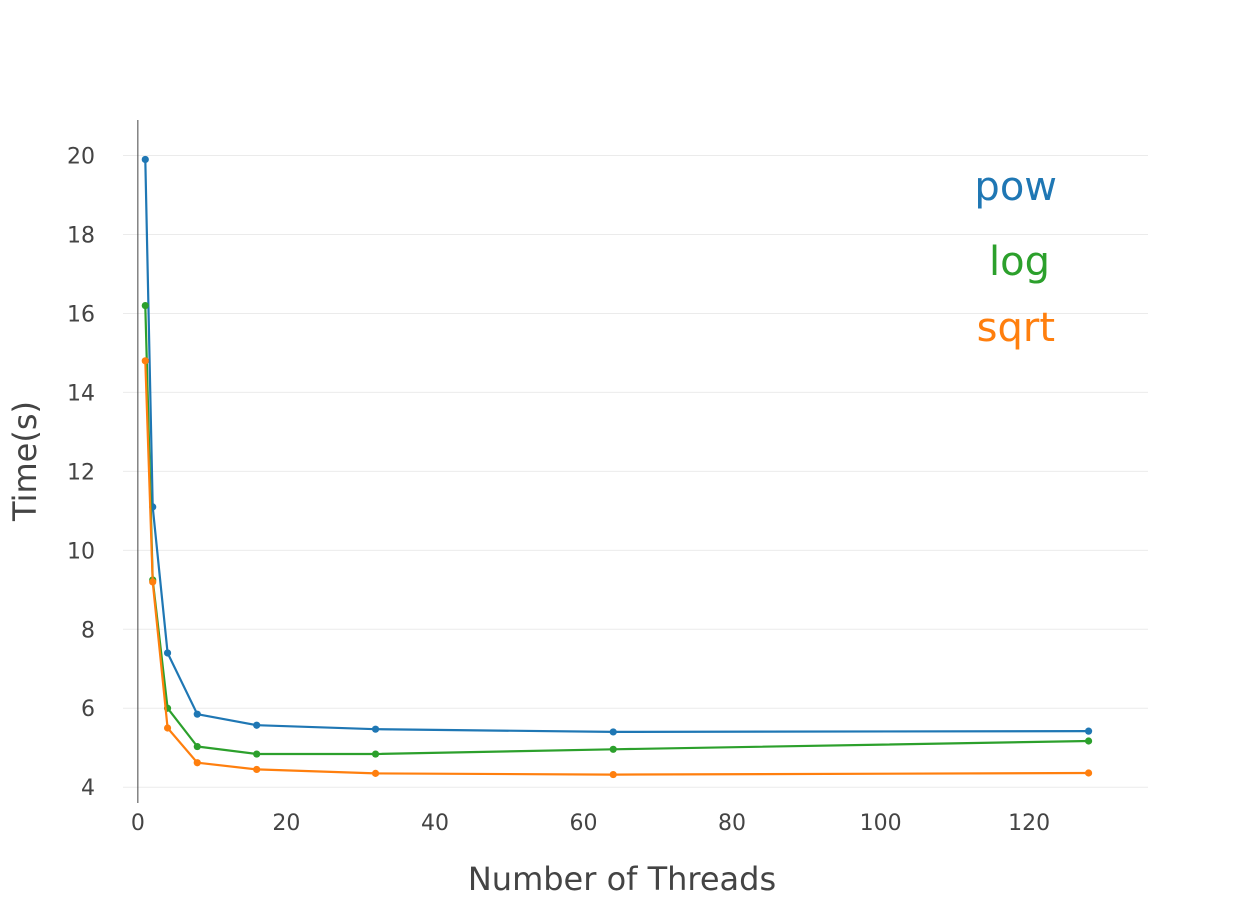 This screenshot has height=900, width=1244. What do you see at coordinates (138, 823) in the screenshot?
I see `x-tick-label: 0` at bounding box center [138, 823].